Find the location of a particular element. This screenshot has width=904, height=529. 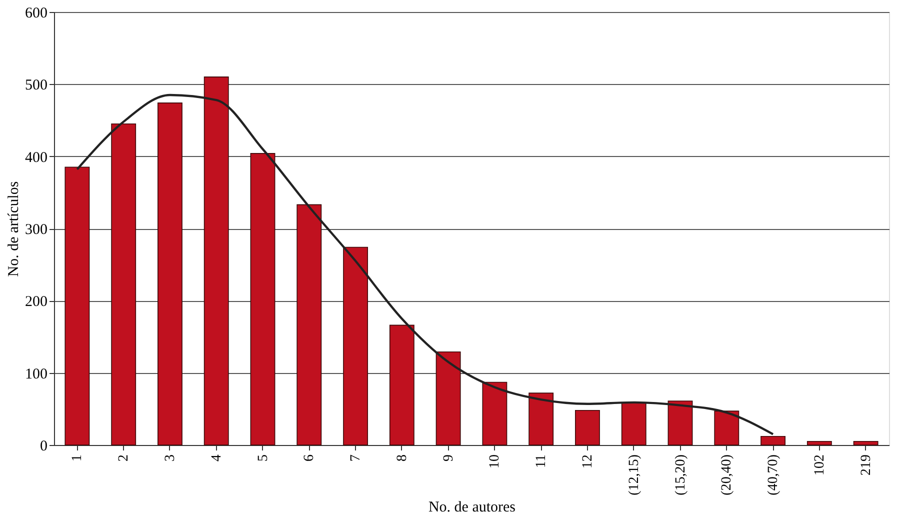

x-tick-label: (20,40) is located at coordinates (727, 475).